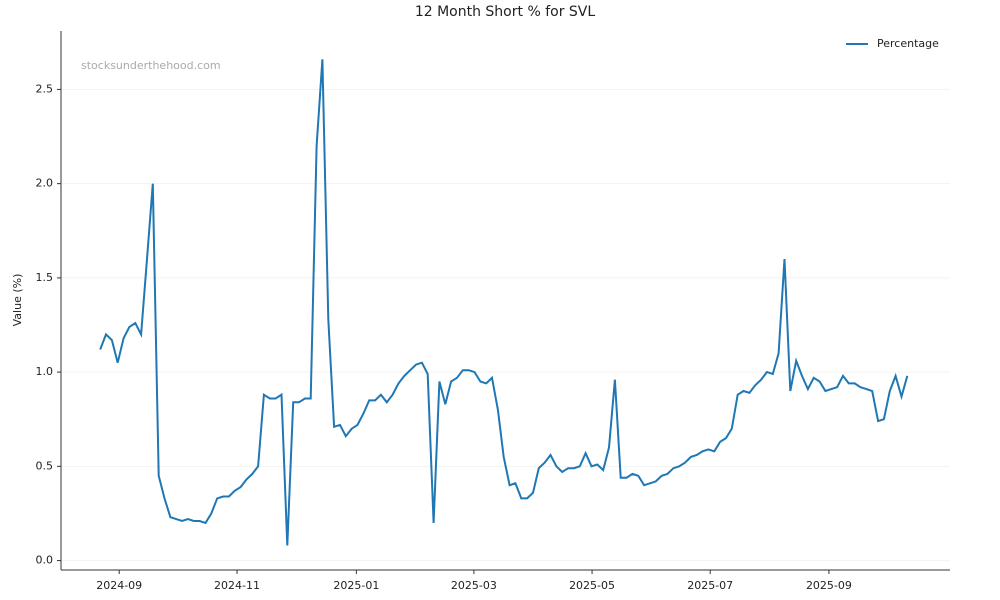 The height and width of the screenshot is (600, 1000). Describe the element at coordinates (45, 560) in the screenshot. I see `y-tick-label: 0.0` at that location.